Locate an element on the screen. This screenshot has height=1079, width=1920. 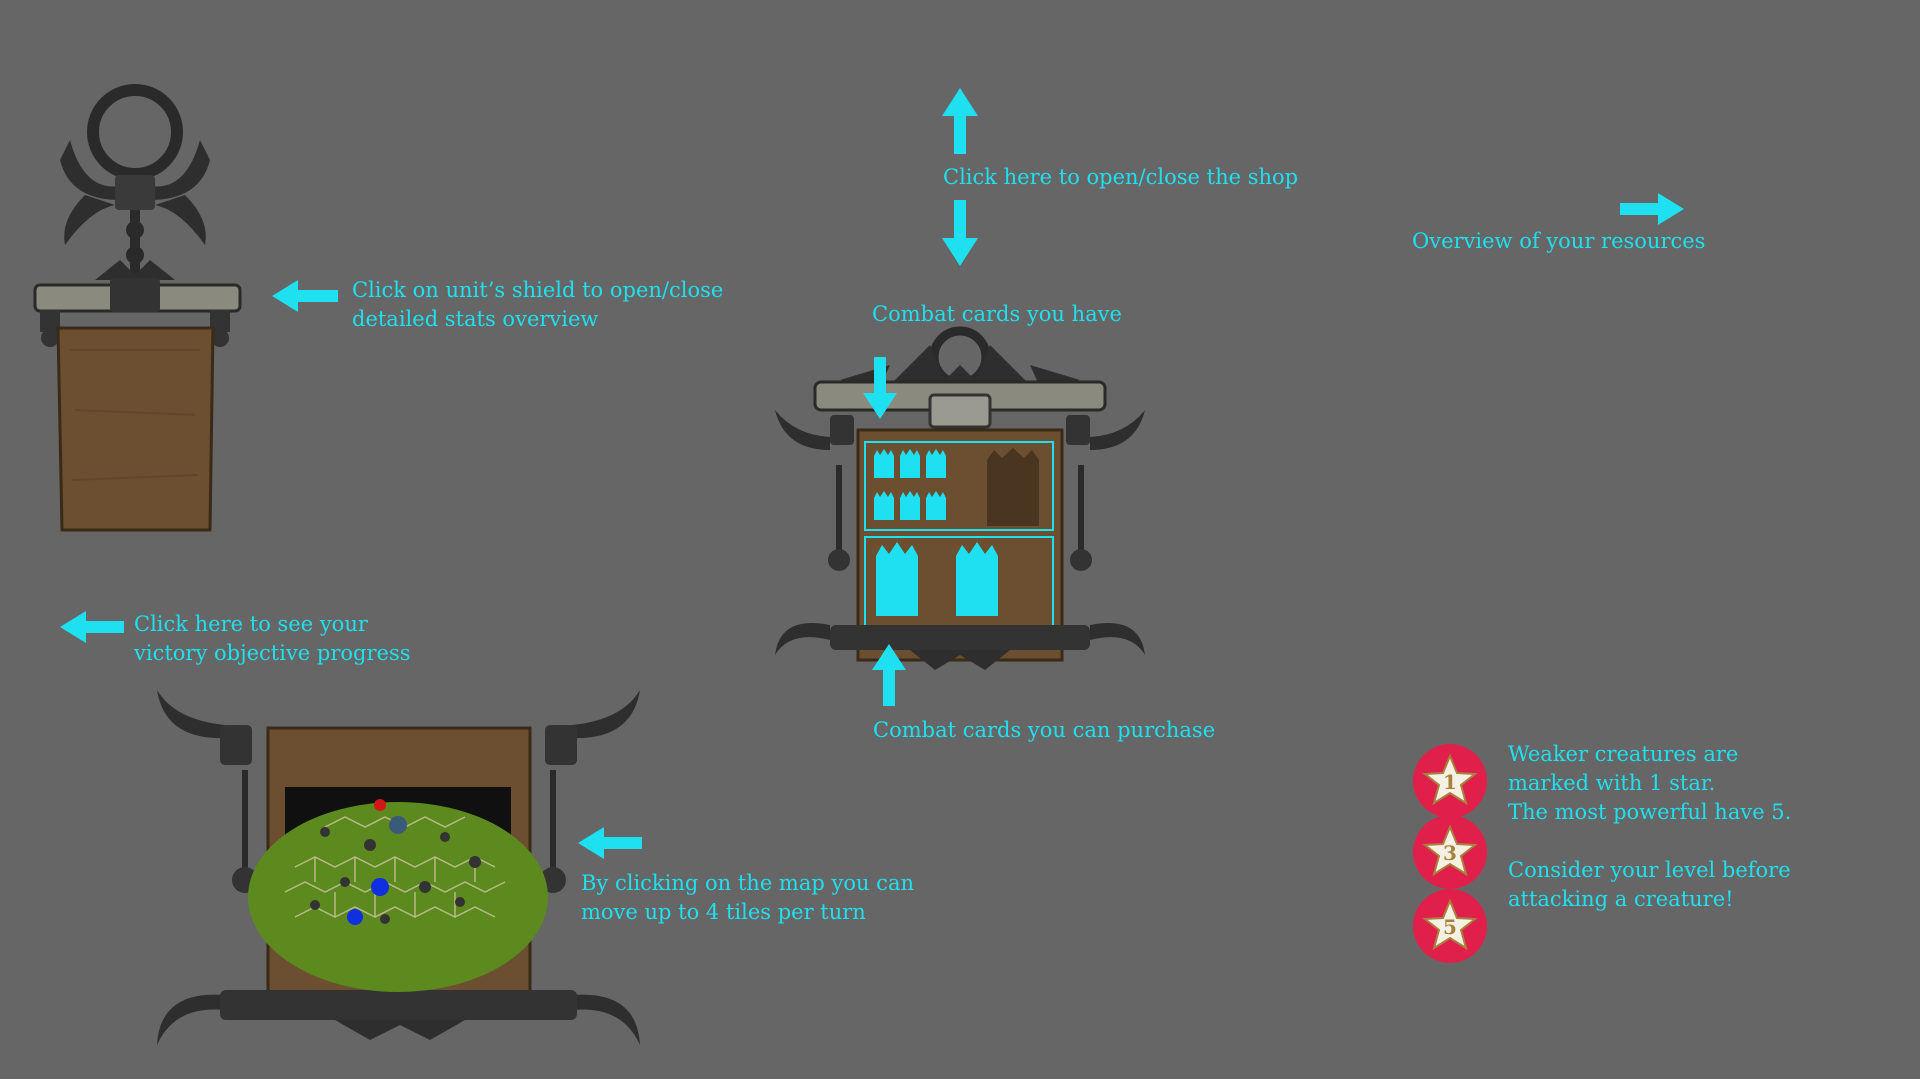
cards-purchase-label: Combat cards you can purchase is located at coordinates (1044, 730).